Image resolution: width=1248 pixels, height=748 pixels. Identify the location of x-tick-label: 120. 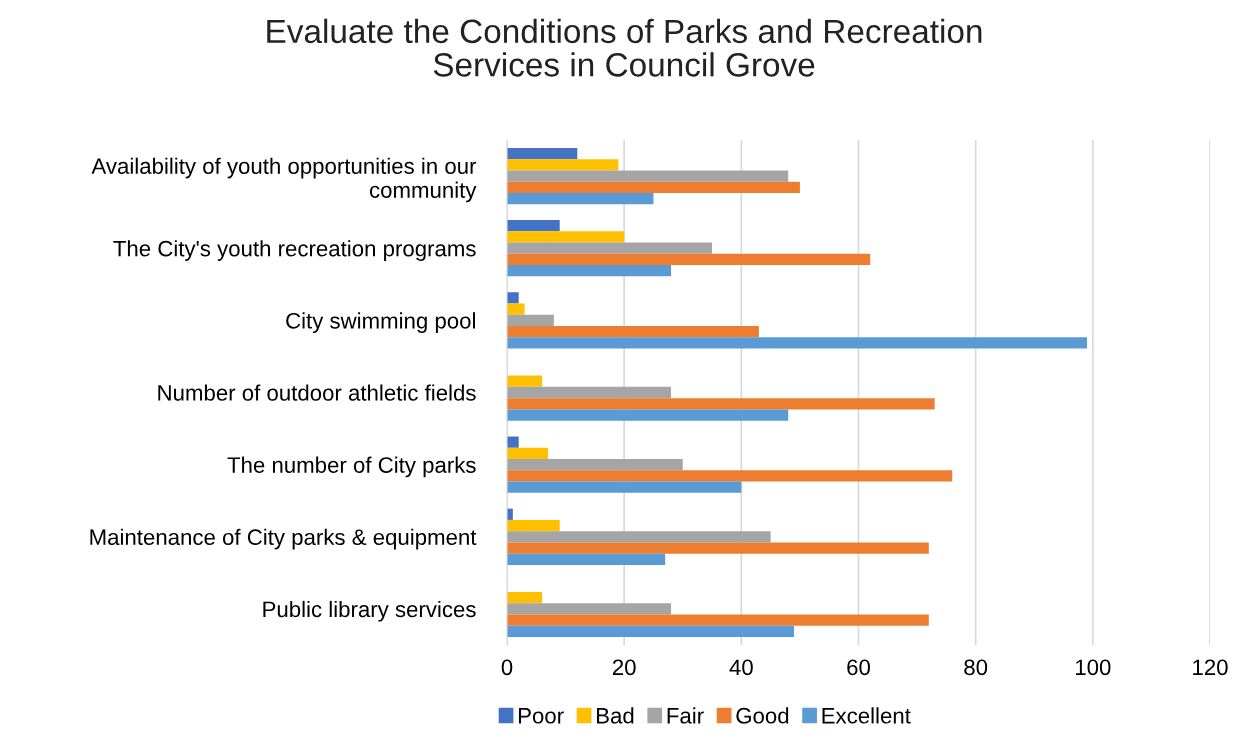
(1210, 667).